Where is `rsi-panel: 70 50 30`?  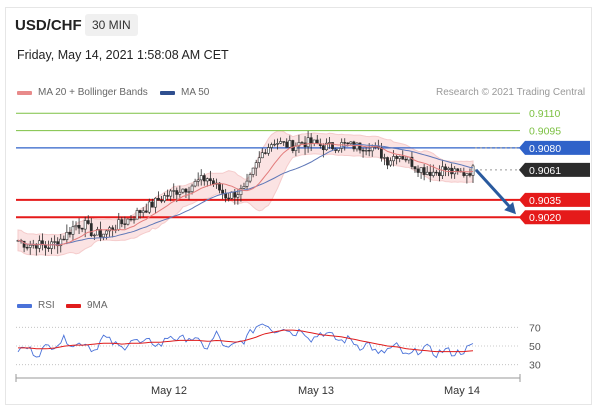 rsi-panel: 70 50 30 is located at coordinates (278, 347).